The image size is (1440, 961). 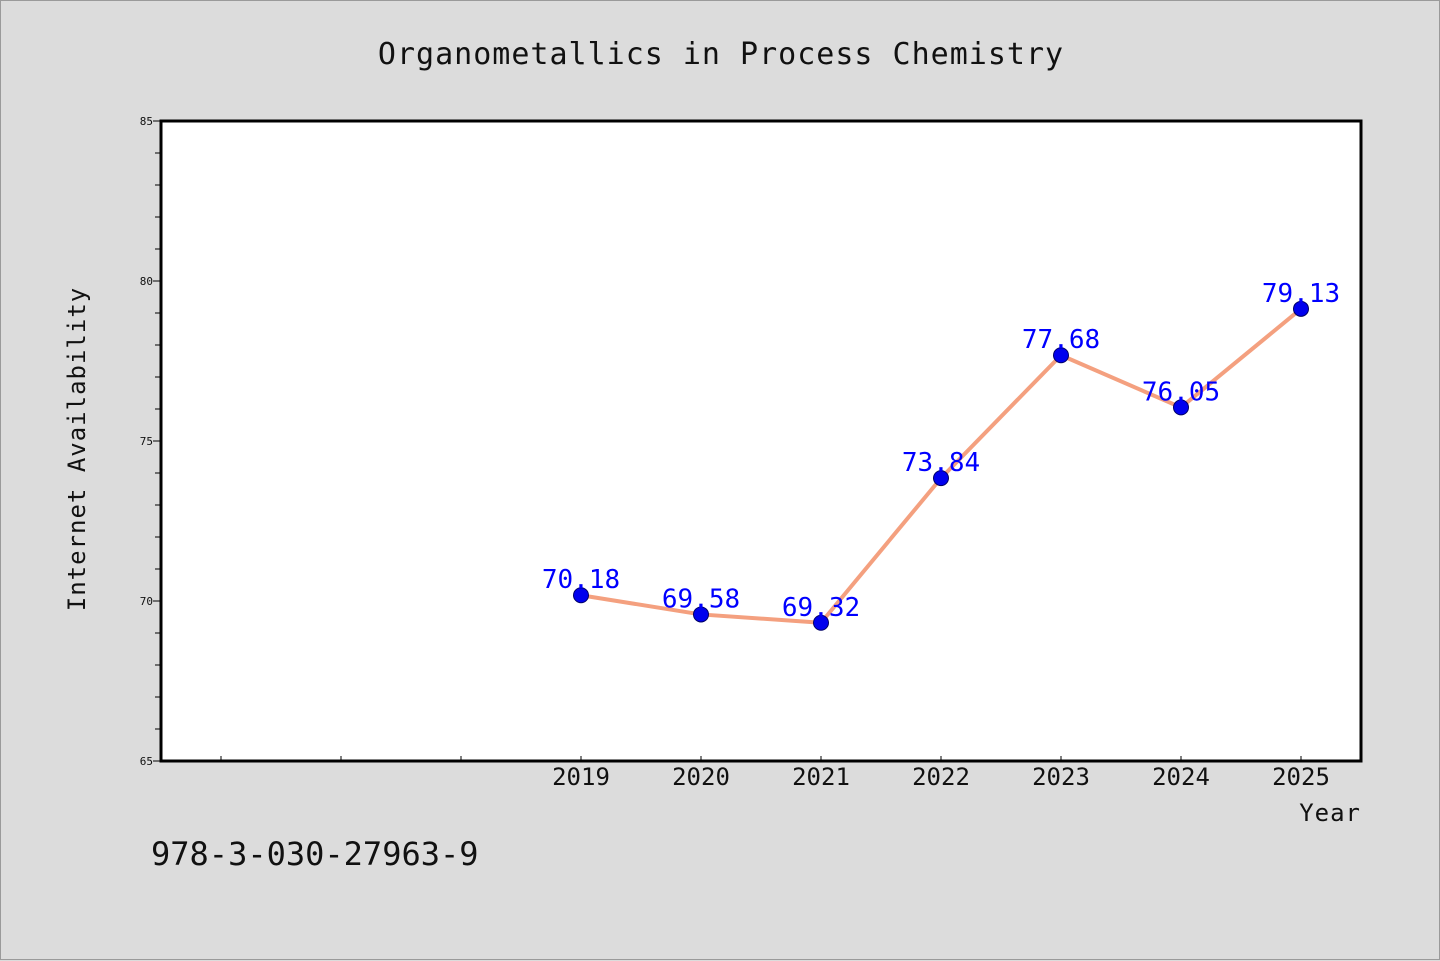 What do you see at coordinates (1301, 777) in the screenshot?
I see `x-tick-label: 2025` at bounding box center [1301, 777].